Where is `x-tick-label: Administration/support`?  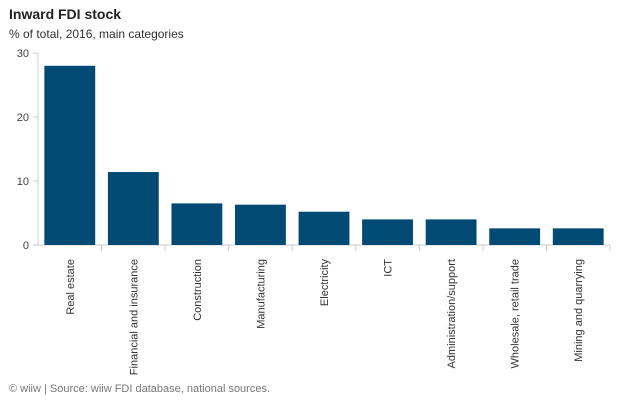 x-tick-label: Administration/support is located at coordinates (452, 313).